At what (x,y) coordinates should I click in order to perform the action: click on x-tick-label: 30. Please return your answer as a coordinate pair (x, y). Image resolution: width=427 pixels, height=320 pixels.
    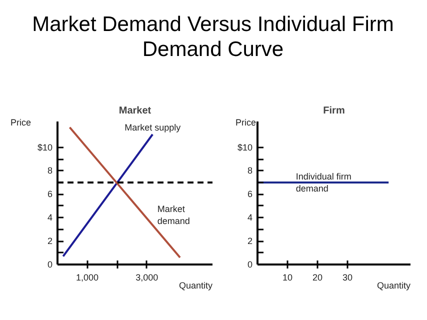
    Looking at the image, I should click on (347, 277).